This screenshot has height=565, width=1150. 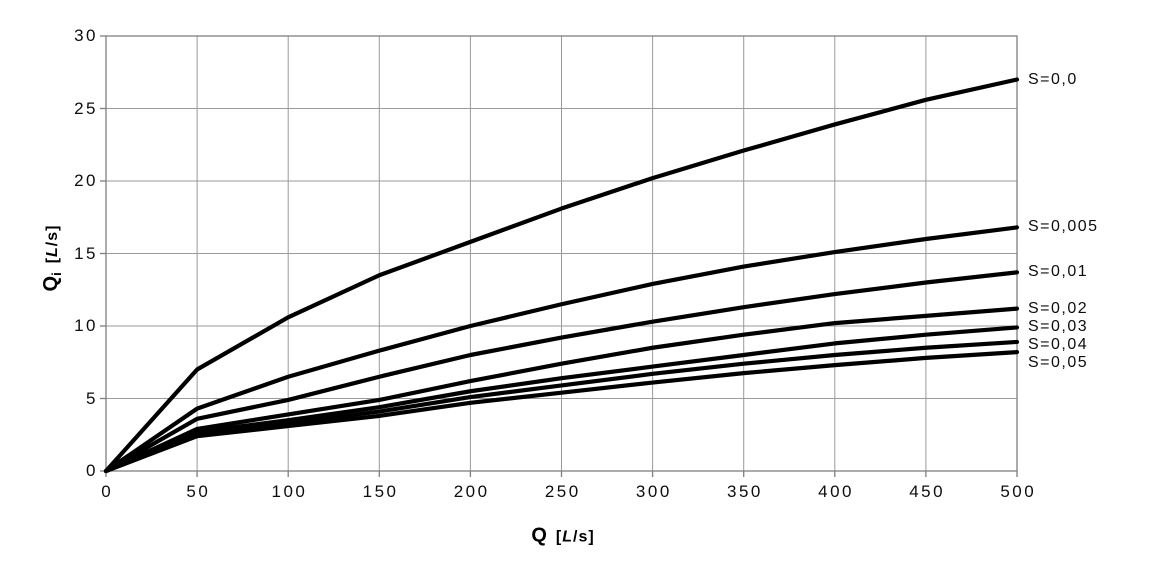 I want to click on series-label-s-0-02: S=0,02, so click(x=1058, y=308).